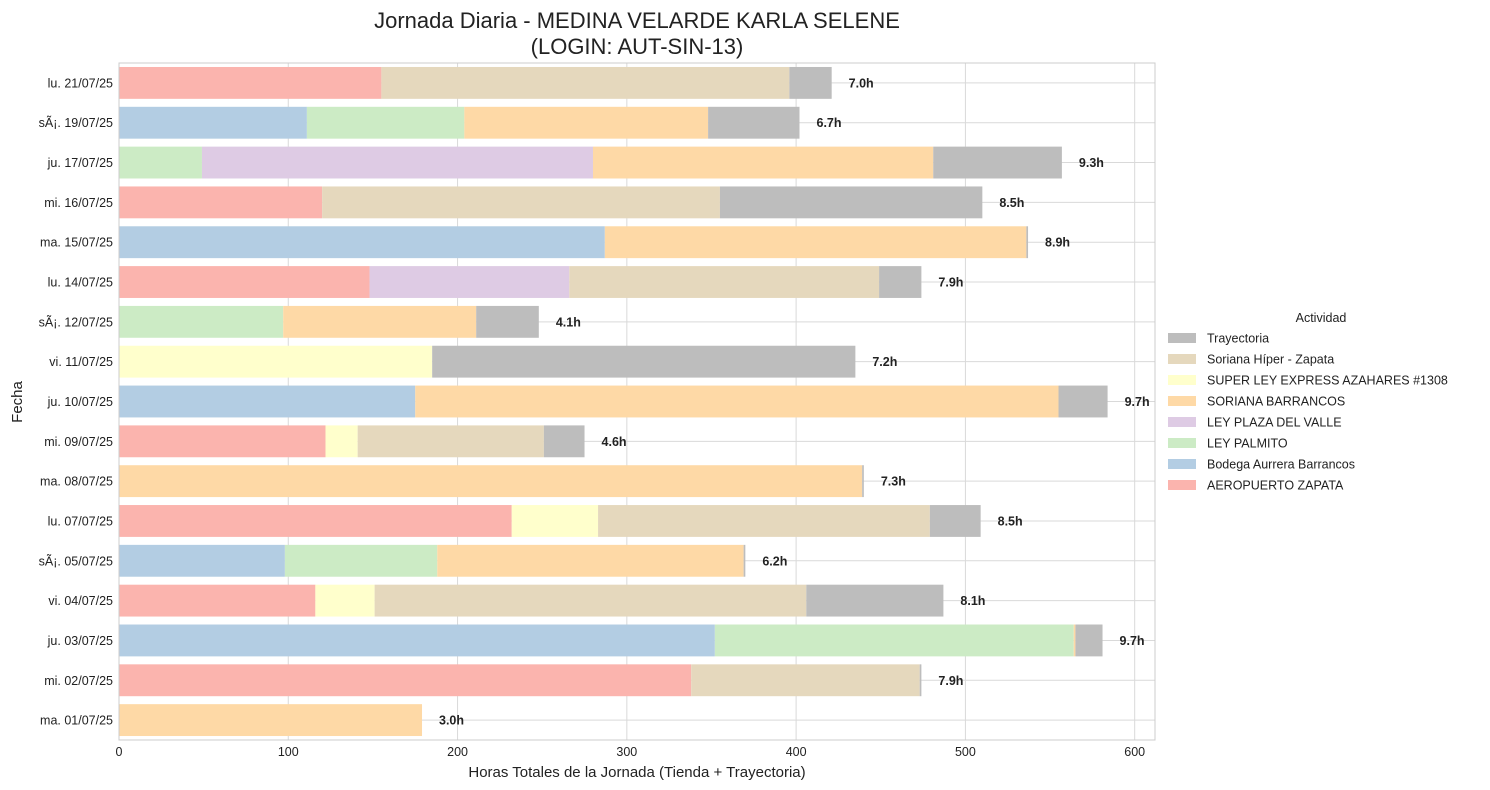 The height and width of the screenshot is (790, 1490). I want to click on total-label: 7.9h, so click(950, 681).